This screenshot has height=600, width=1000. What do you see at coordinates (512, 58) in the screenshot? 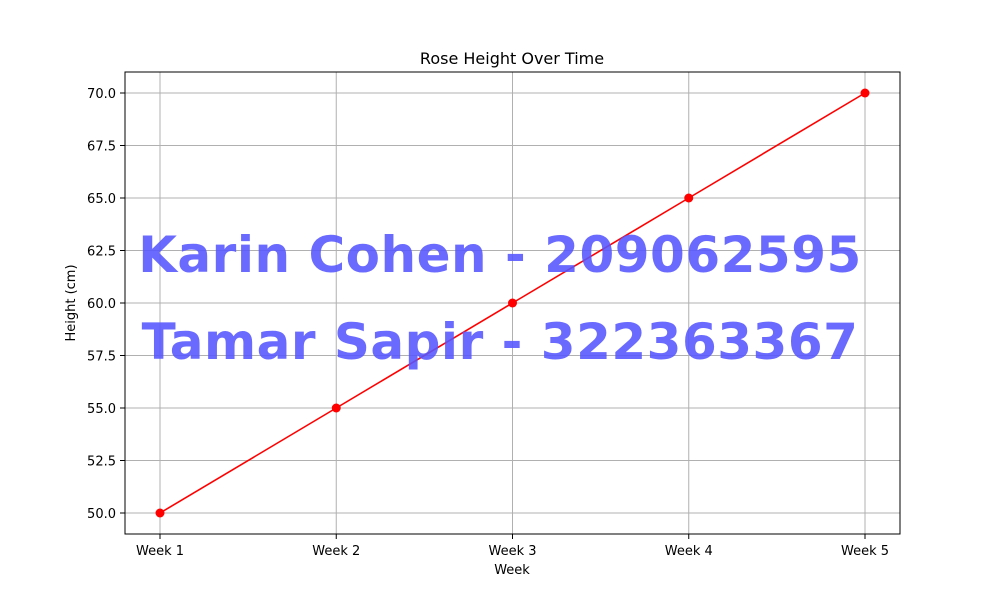
I see `chart-title: Rose Height Over Time` at bounding box center [512, 58].